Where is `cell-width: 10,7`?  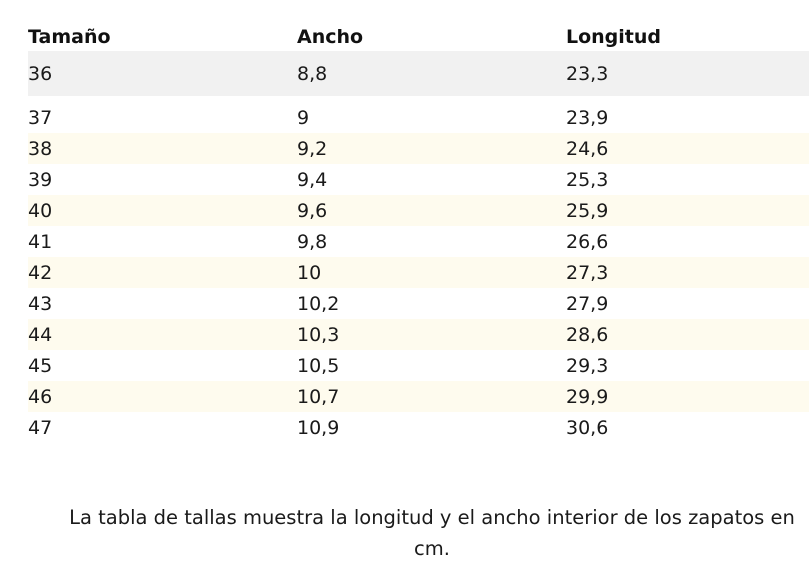 cell-width: 10,7 is located at coordinates (431, 396).